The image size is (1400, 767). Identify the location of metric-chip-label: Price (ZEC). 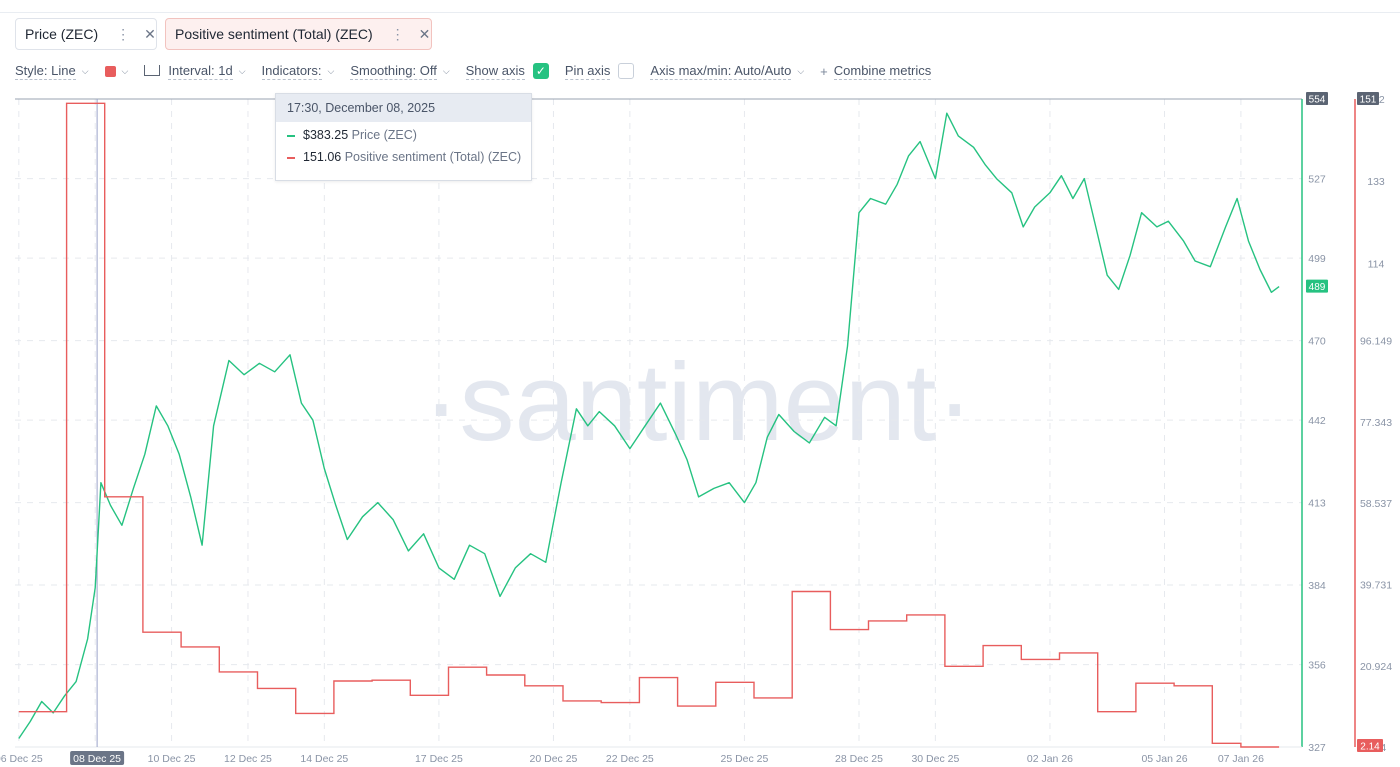
(62, 34).